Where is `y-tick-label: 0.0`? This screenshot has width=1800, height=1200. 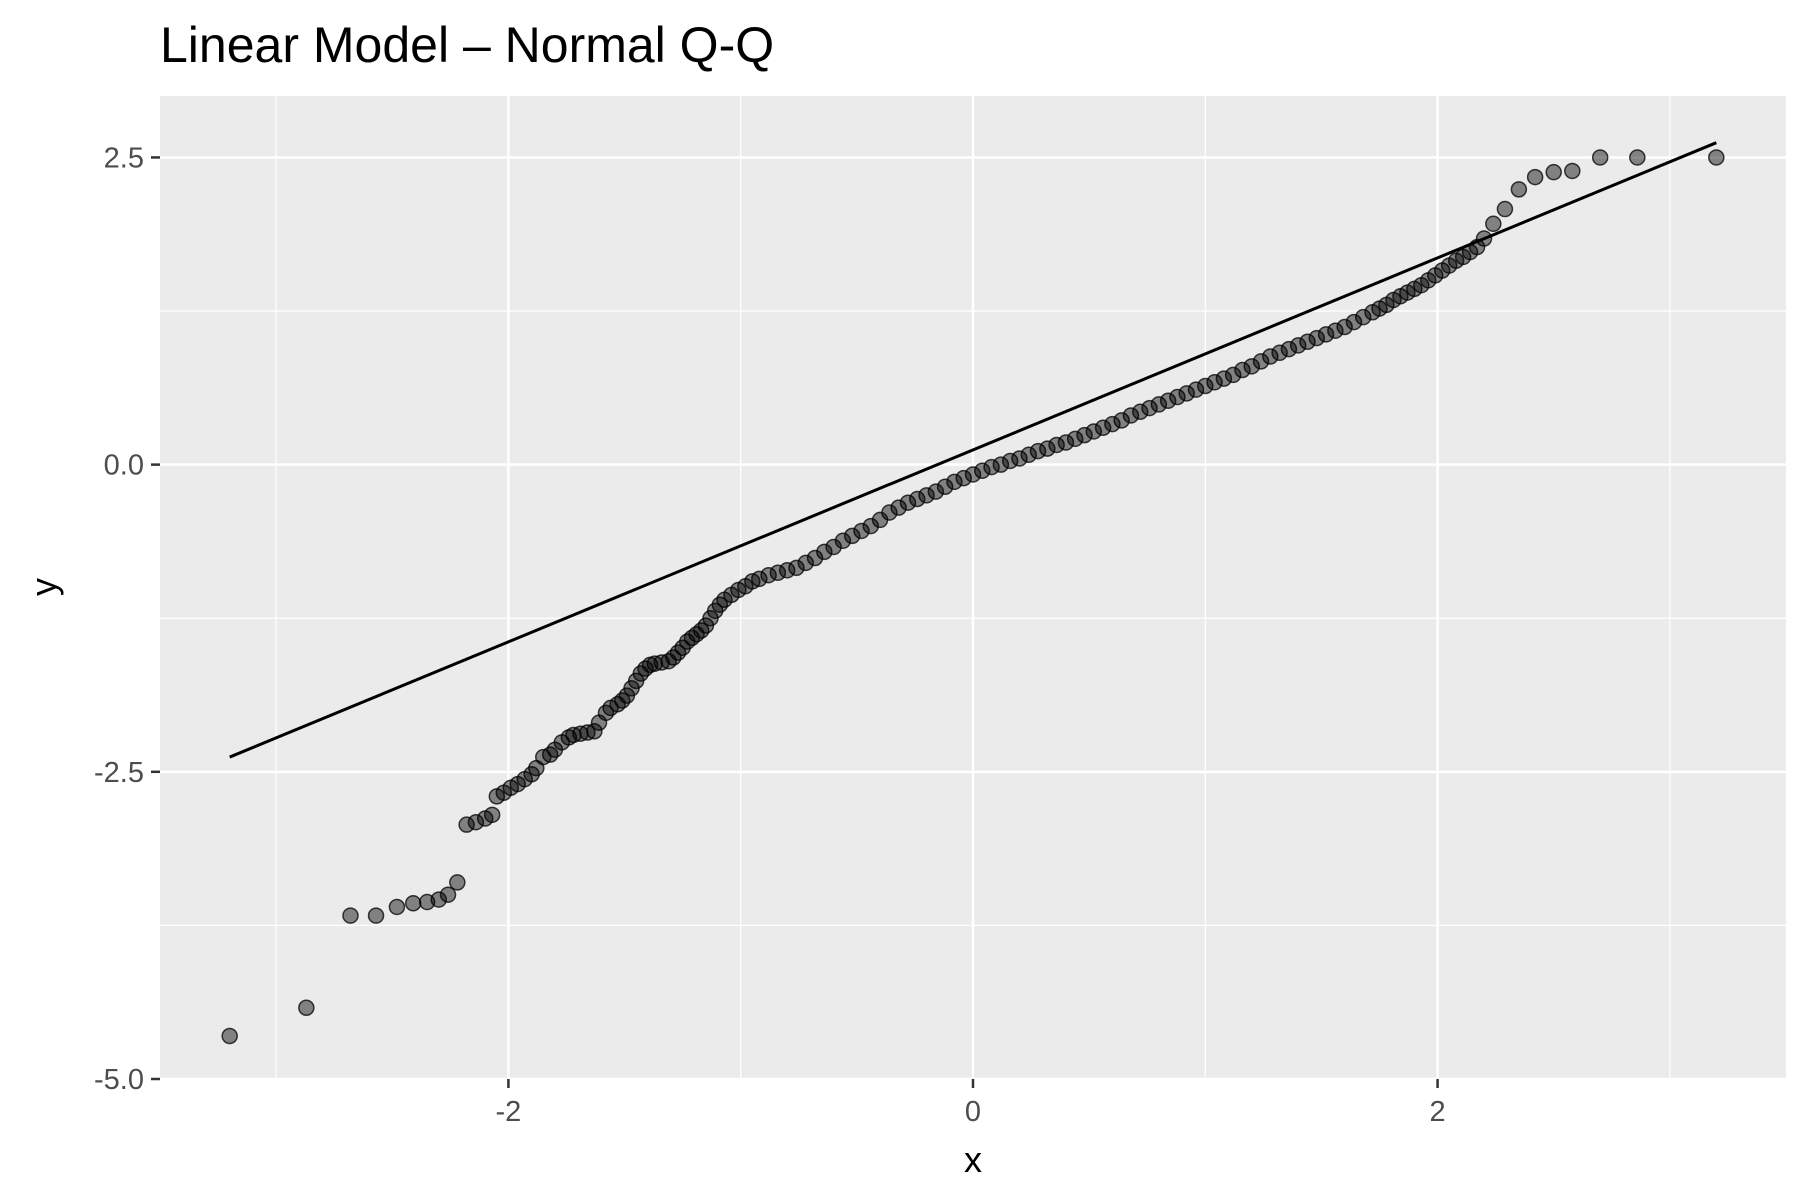 y-tick-label: 0.0 is located at coordinates (124, 466).